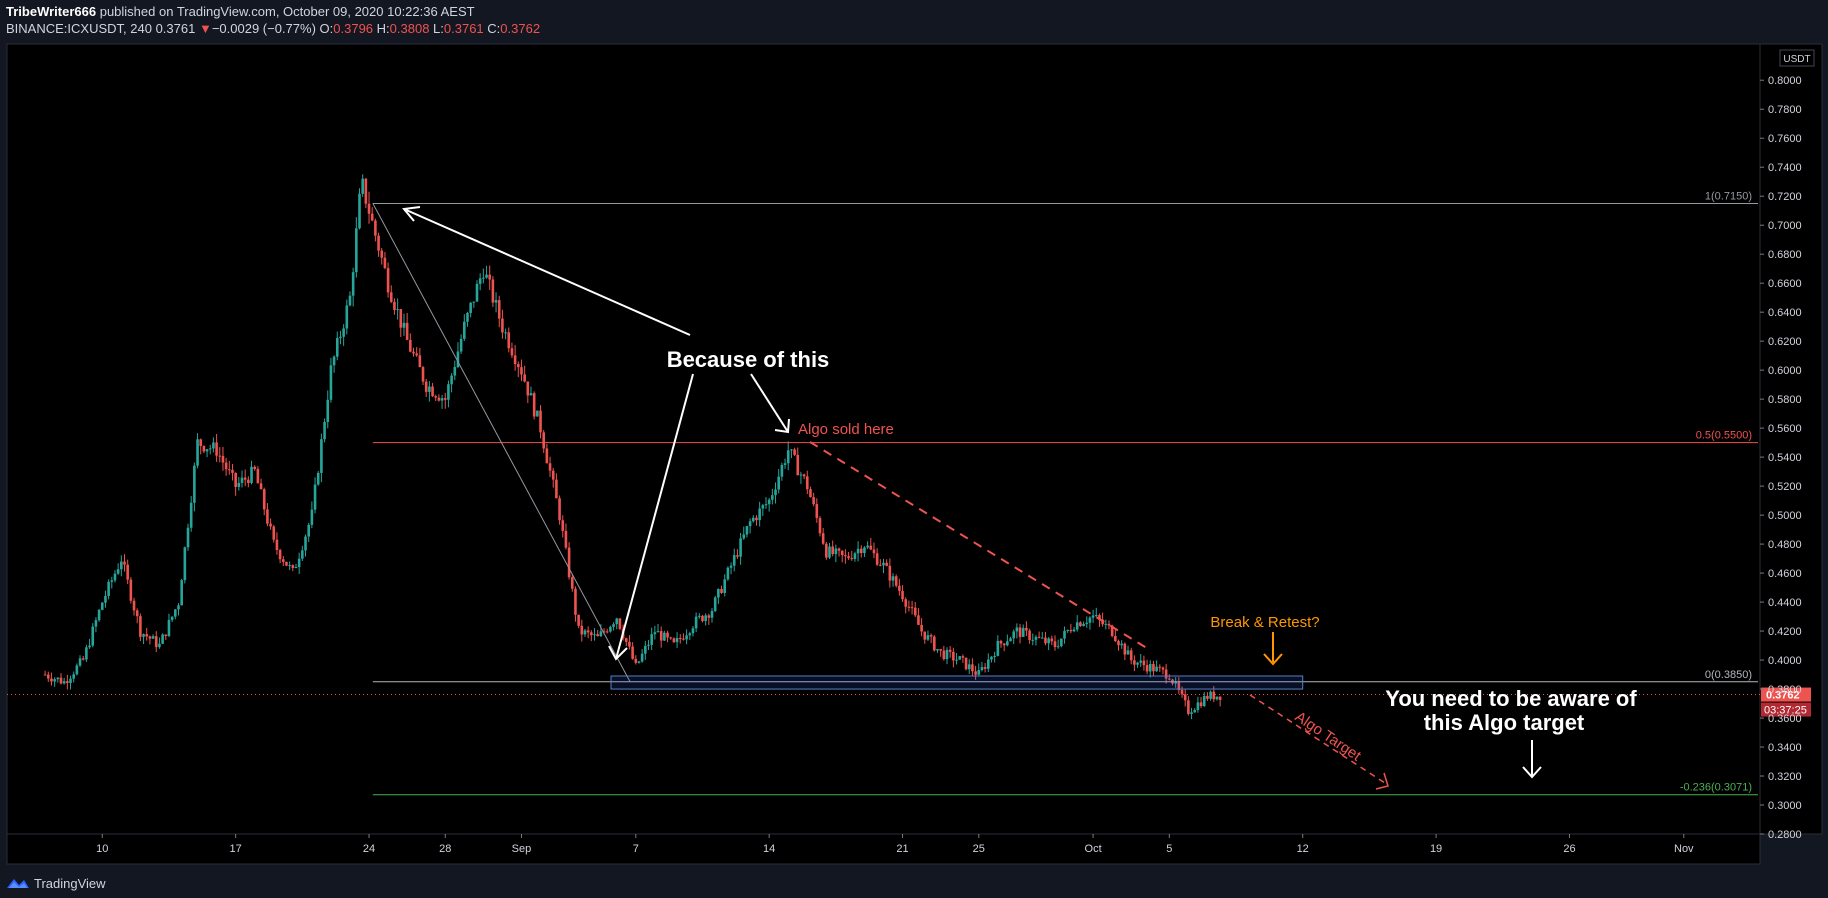 The height and width of the screenshot is (898, 1828). Describe the element at coordinates (1785, 110) in the screenshot. I see `y-tick-label: 0.7800` at that location.